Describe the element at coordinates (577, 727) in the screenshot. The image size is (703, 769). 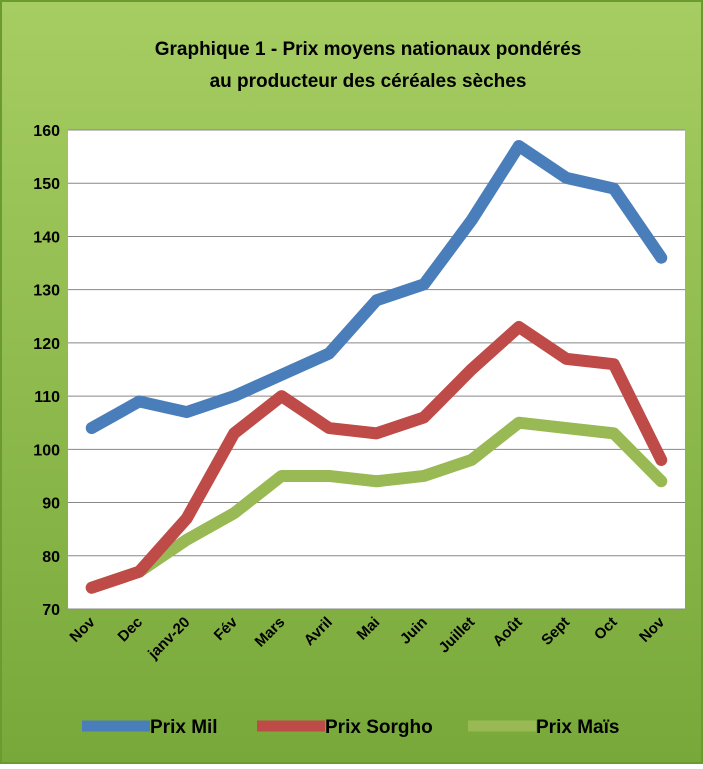
I see `legend-label: Prix Maïs` at that location.